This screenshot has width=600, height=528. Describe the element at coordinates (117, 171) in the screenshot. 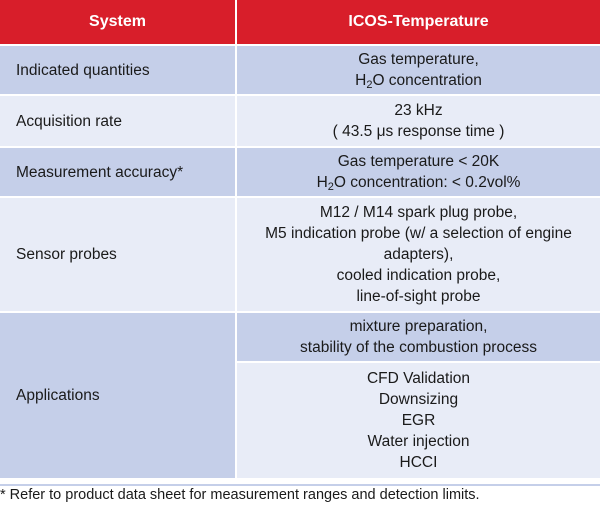

I see `label-measurement-accuracy: Measurement accuracy*` at that location.